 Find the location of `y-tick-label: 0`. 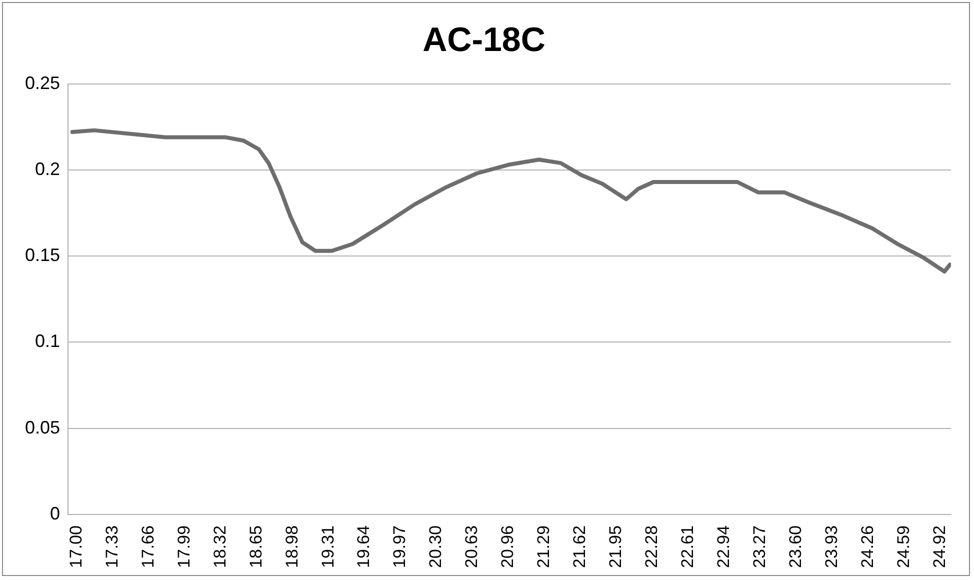

y-tick-label: 0 is located at coordinates (55, 513).